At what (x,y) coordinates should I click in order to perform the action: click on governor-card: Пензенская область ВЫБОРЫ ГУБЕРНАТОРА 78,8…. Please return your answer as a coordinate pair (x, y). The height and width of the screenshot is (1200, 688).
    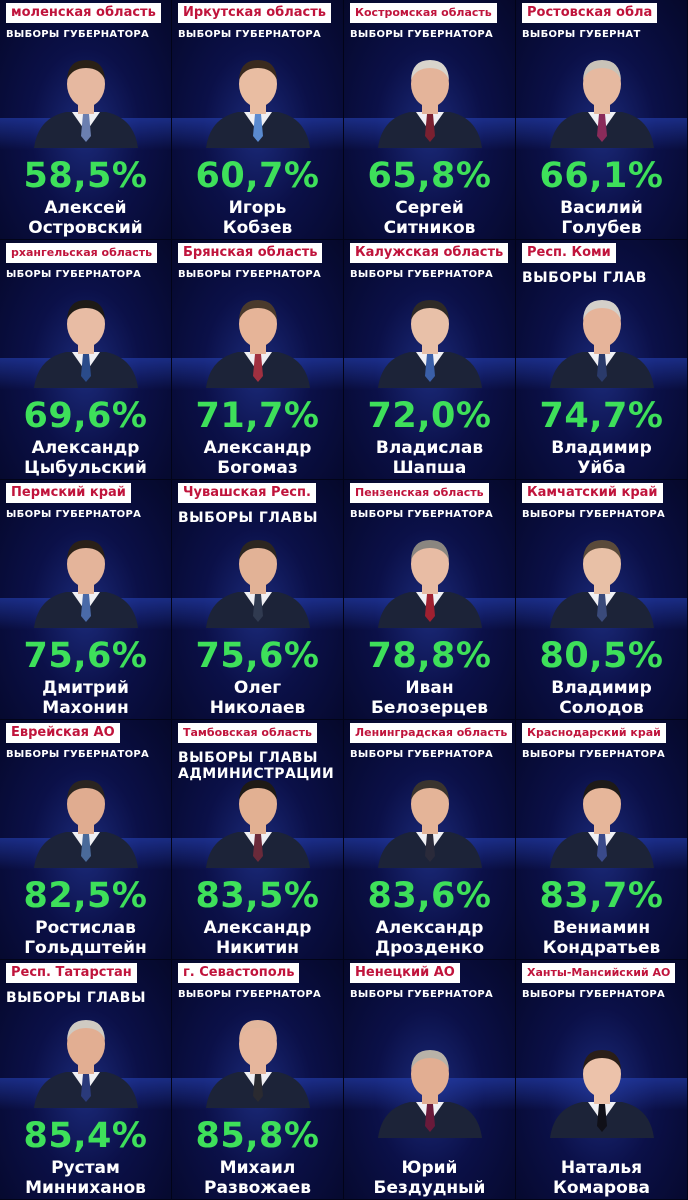
    Looking at the image, I should click on (430, 600).